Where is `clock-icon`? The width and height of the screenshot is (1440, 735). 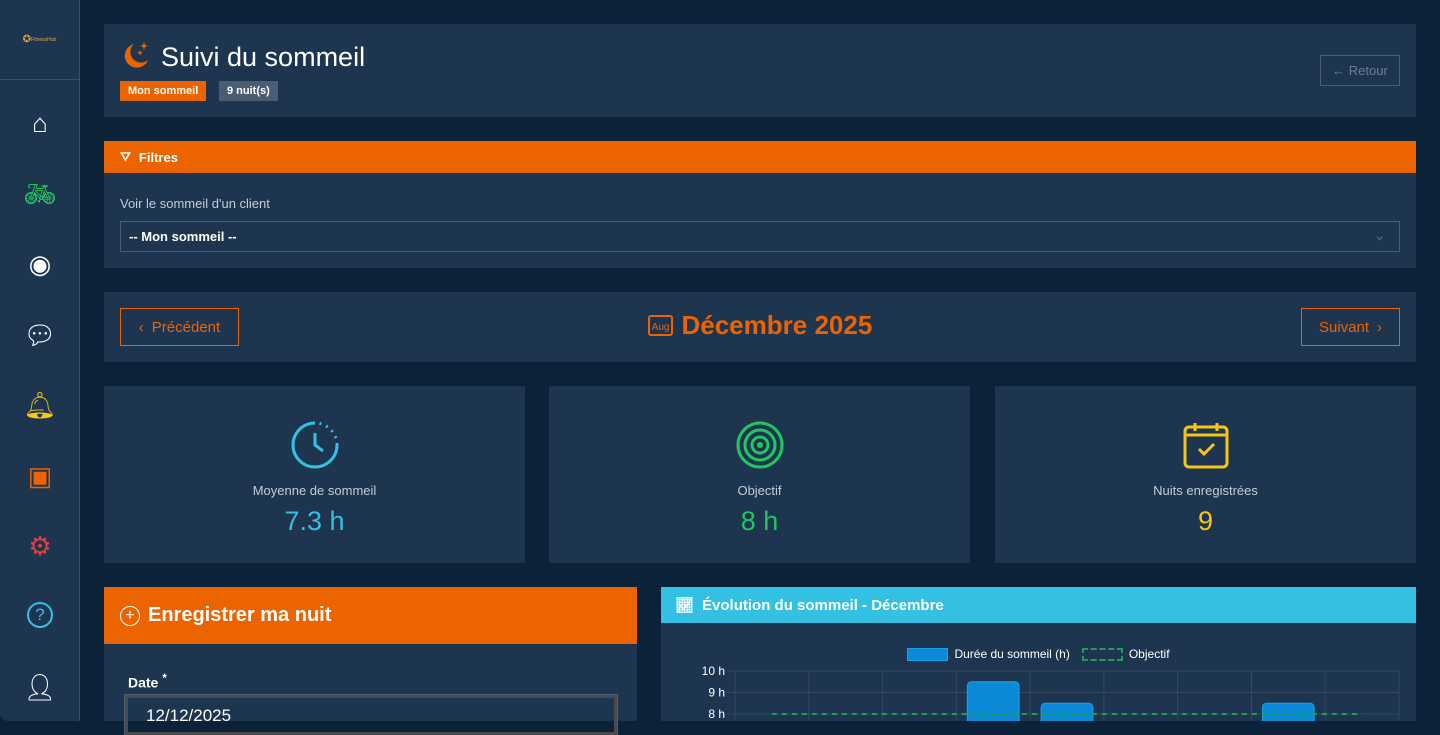
clock-icon is located at coordinates (314, 445).